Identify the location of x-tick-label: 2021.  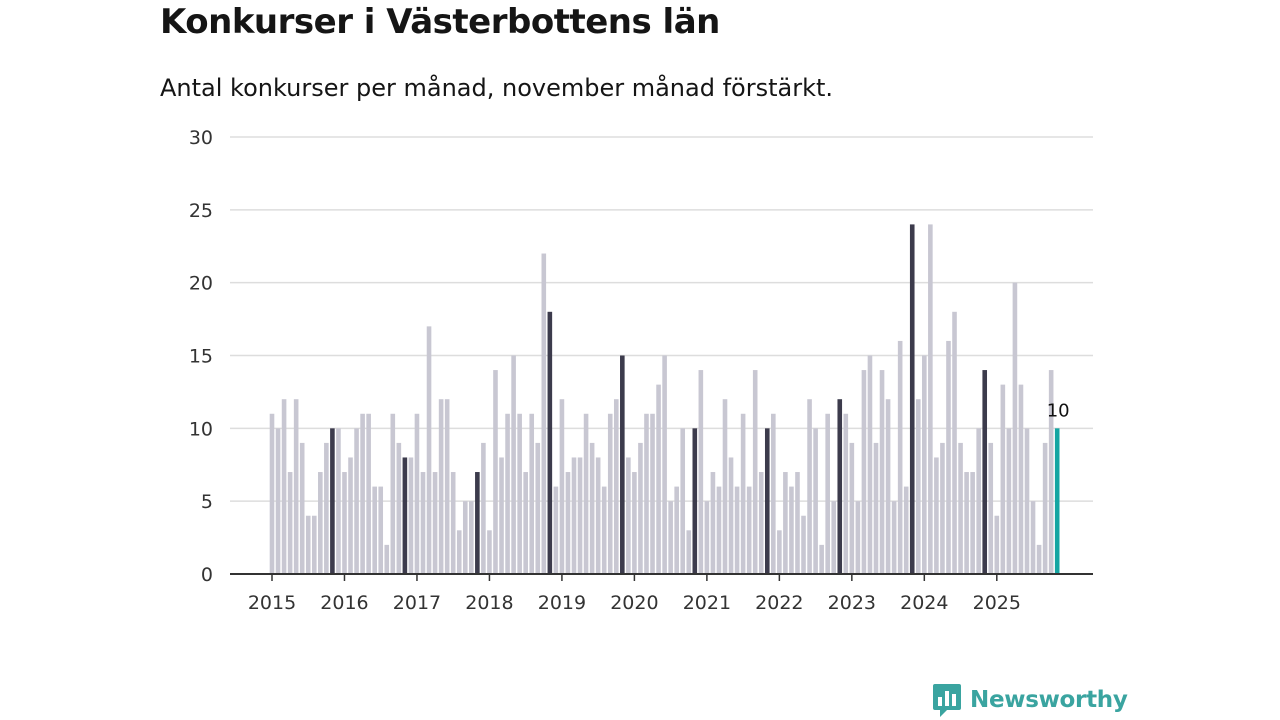
(707, 603).